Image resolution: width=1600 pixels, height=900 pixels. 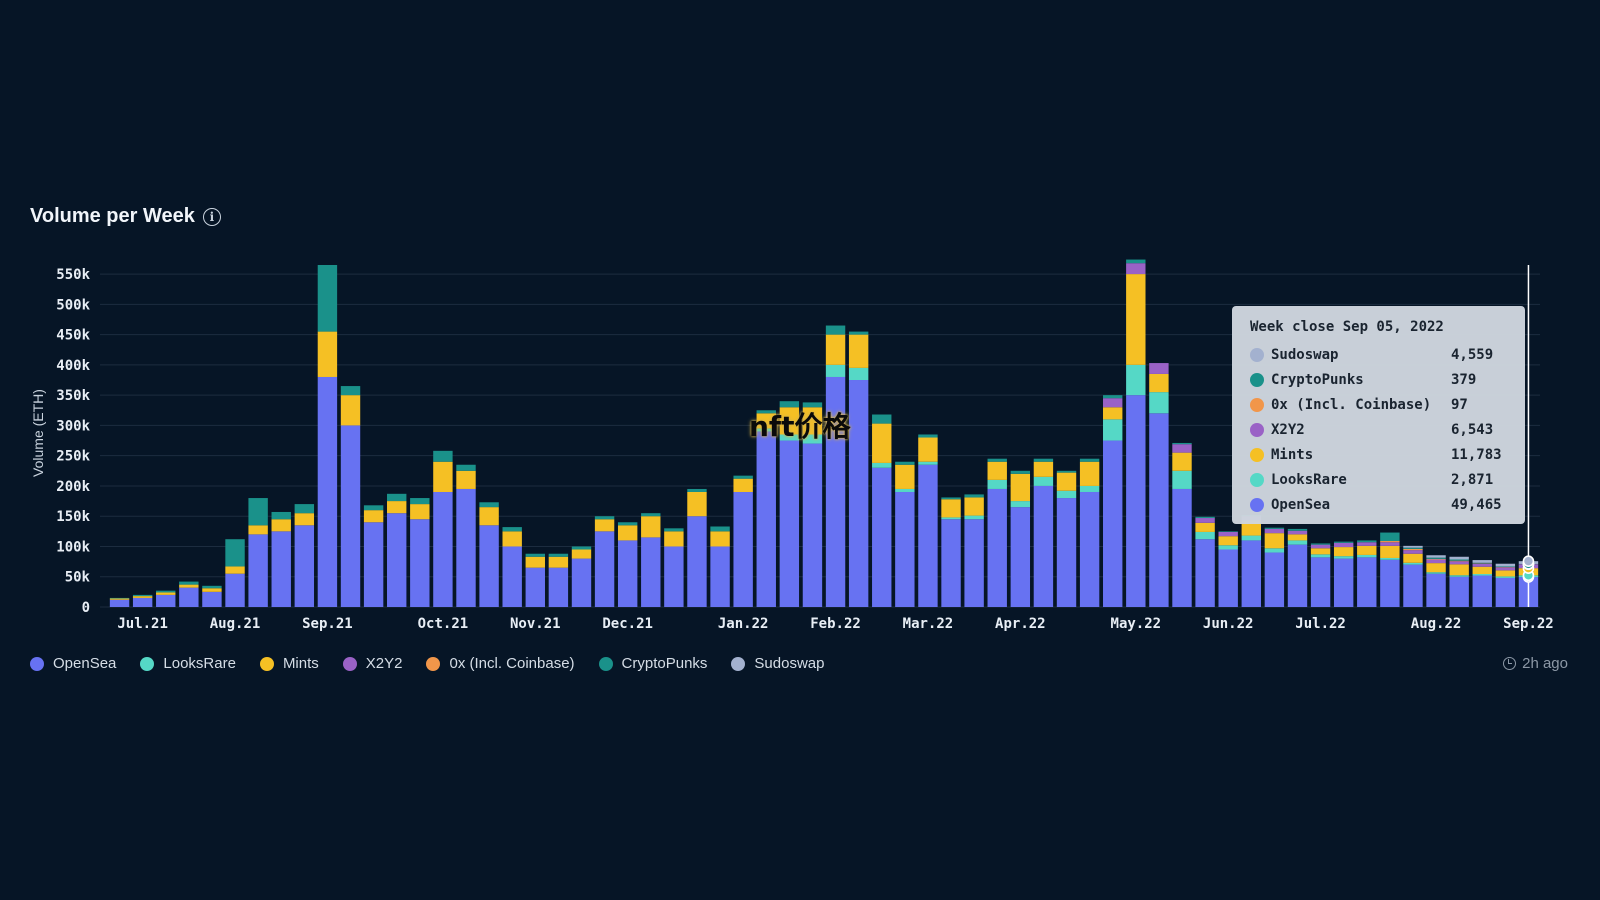 What do you see at coordinates (188, 663) in the screenshot?
I see `legend-item: LooksRare` at bounding box center [188, 663].